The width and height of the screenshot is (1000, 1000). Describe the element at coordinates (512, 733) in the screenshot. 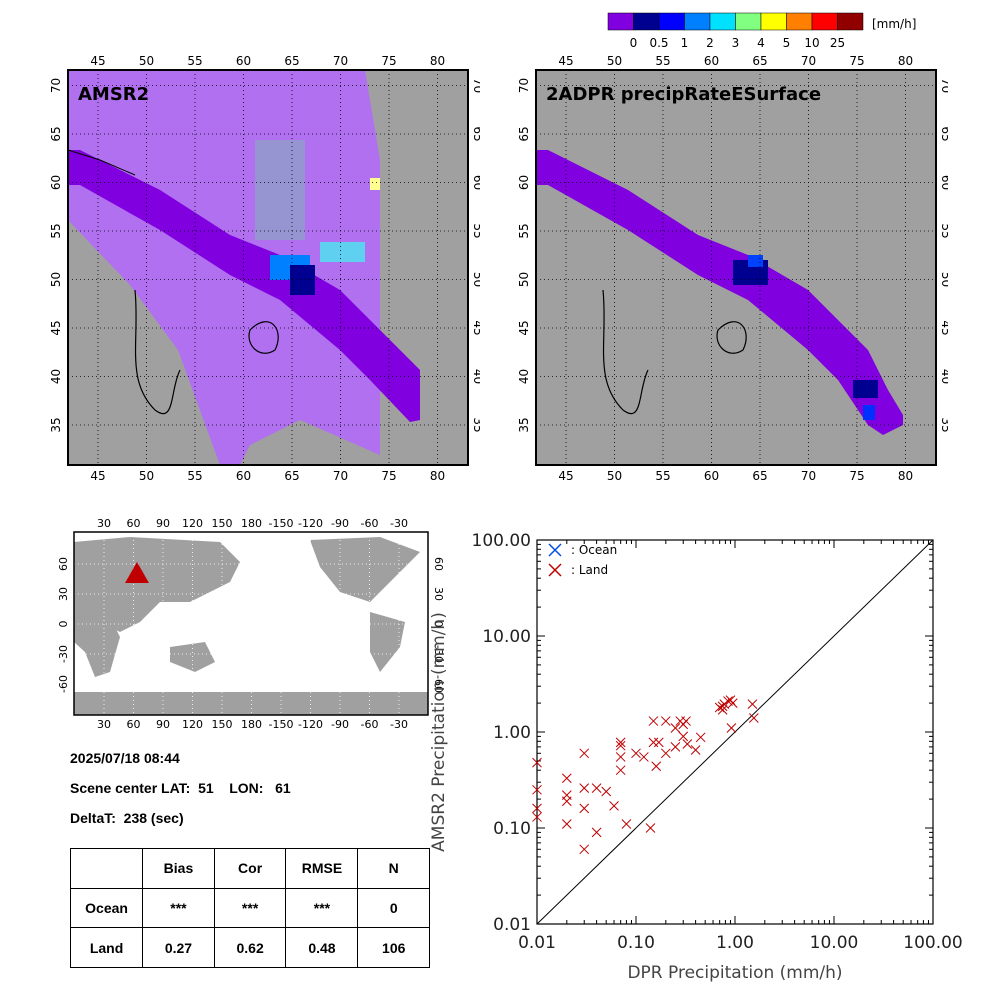

I see `y-tick-label: 1.00` at that location.